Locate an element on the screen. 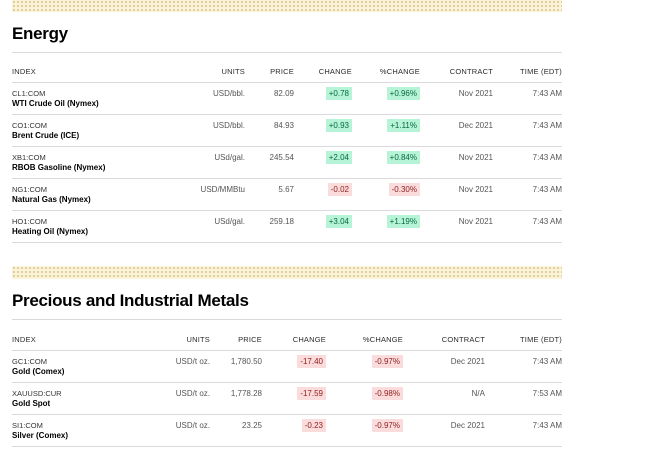  change-badge: -0.23 is located at coordinates (313, 425).